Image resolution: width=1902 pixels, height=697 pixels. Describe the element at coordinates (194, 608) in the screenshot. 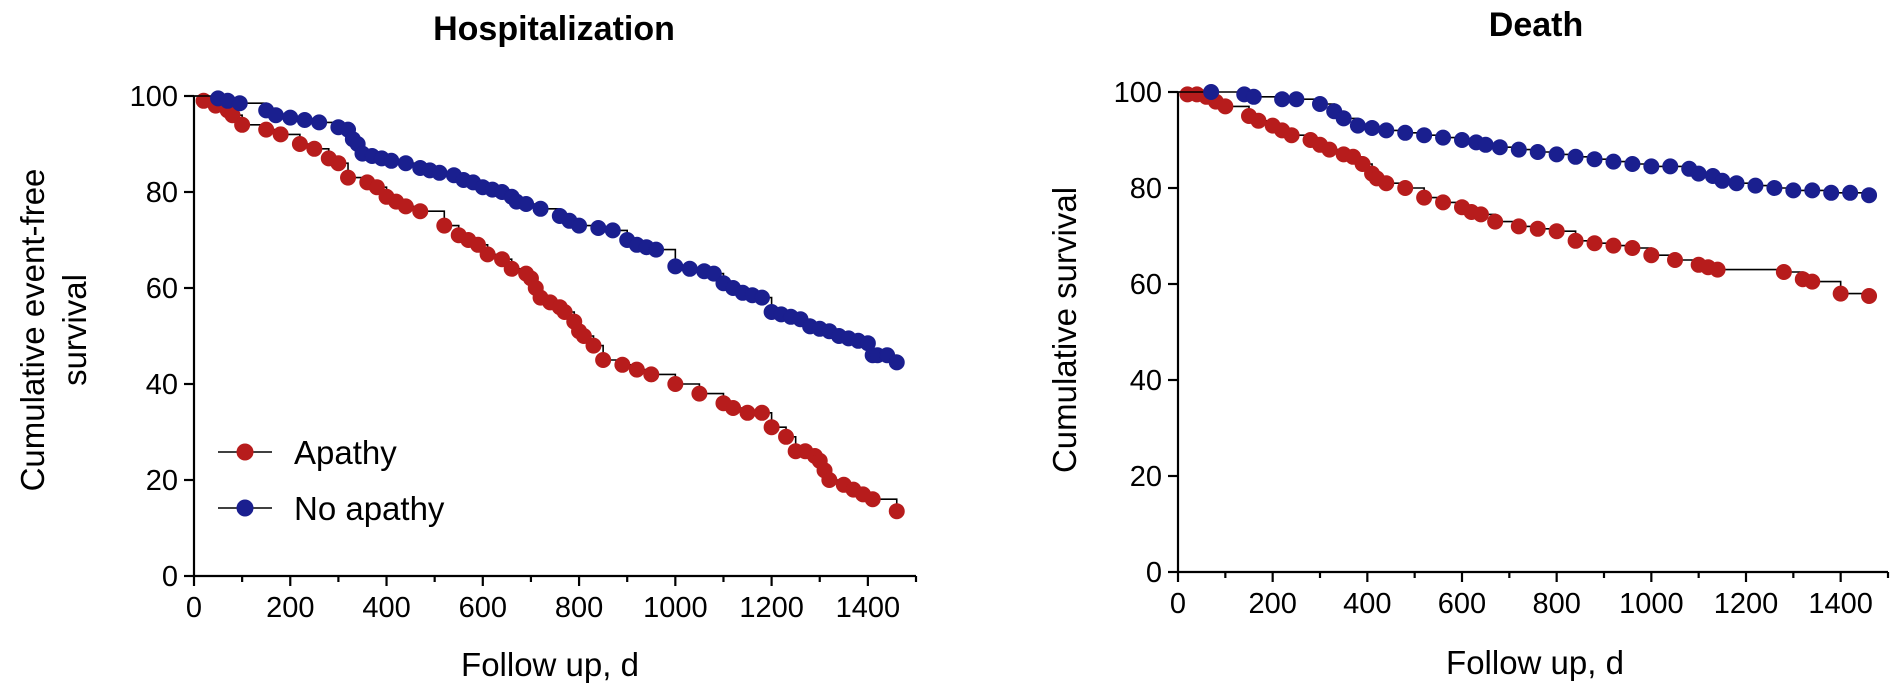

I see `hospitalization-x-tick-label: 0` at that location.